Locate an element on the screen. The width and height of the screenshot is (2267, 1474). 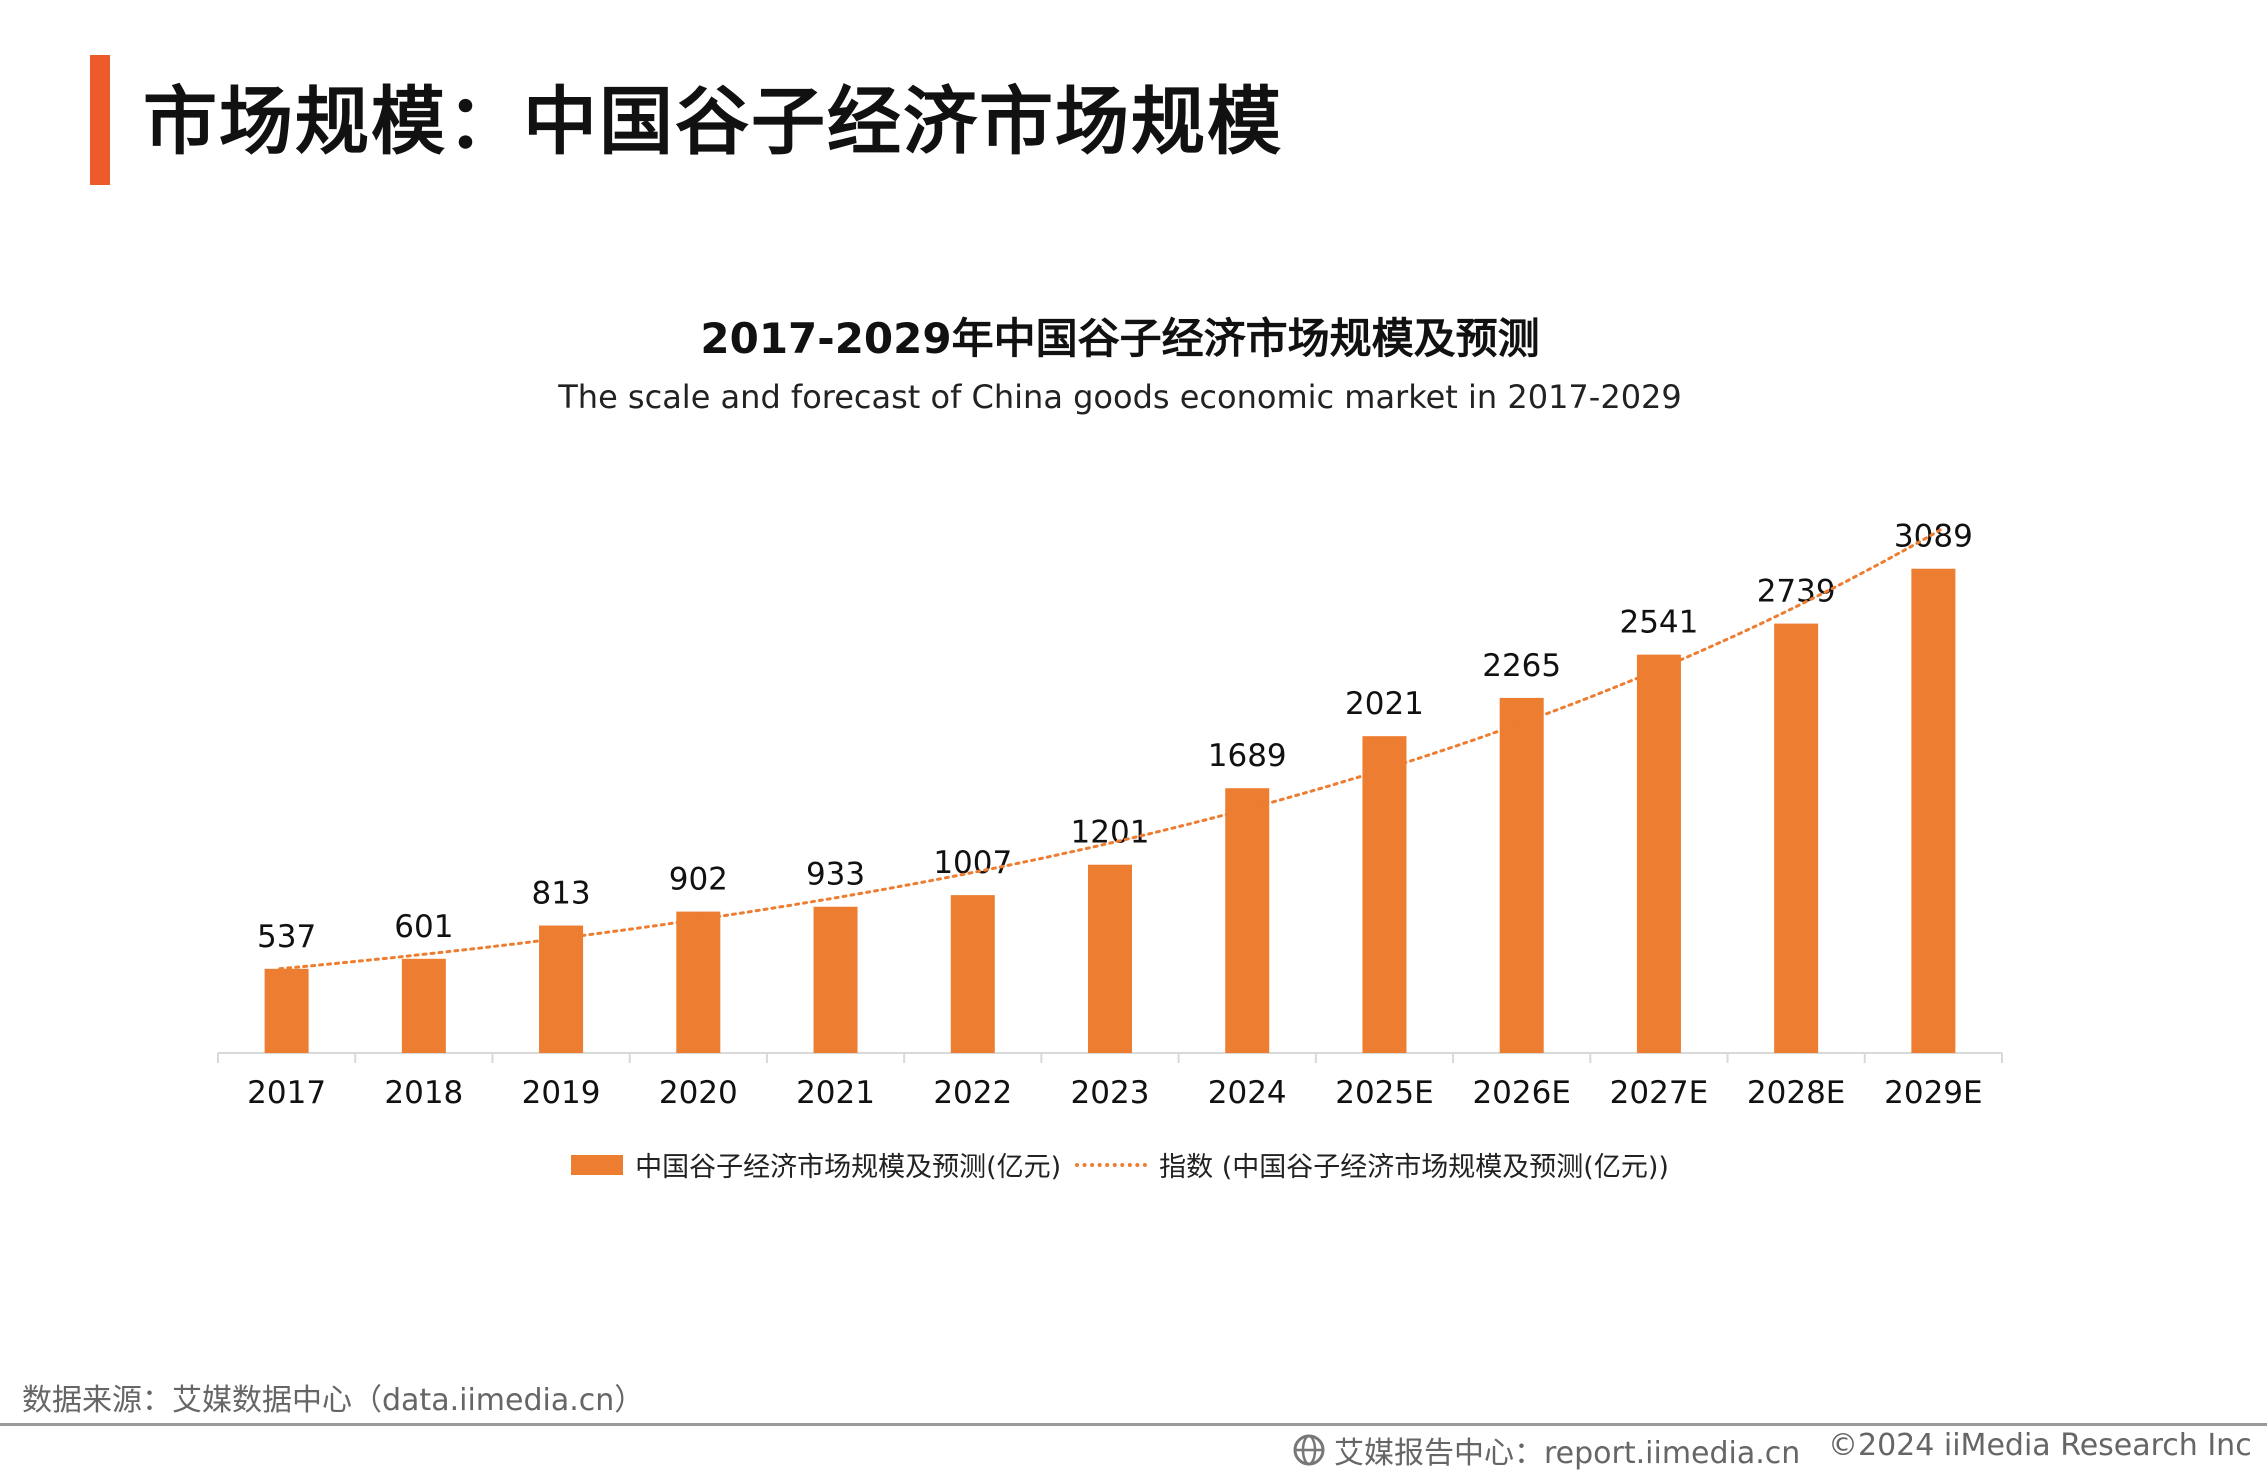
footer-divider is located at coordinates (1133, 1424).